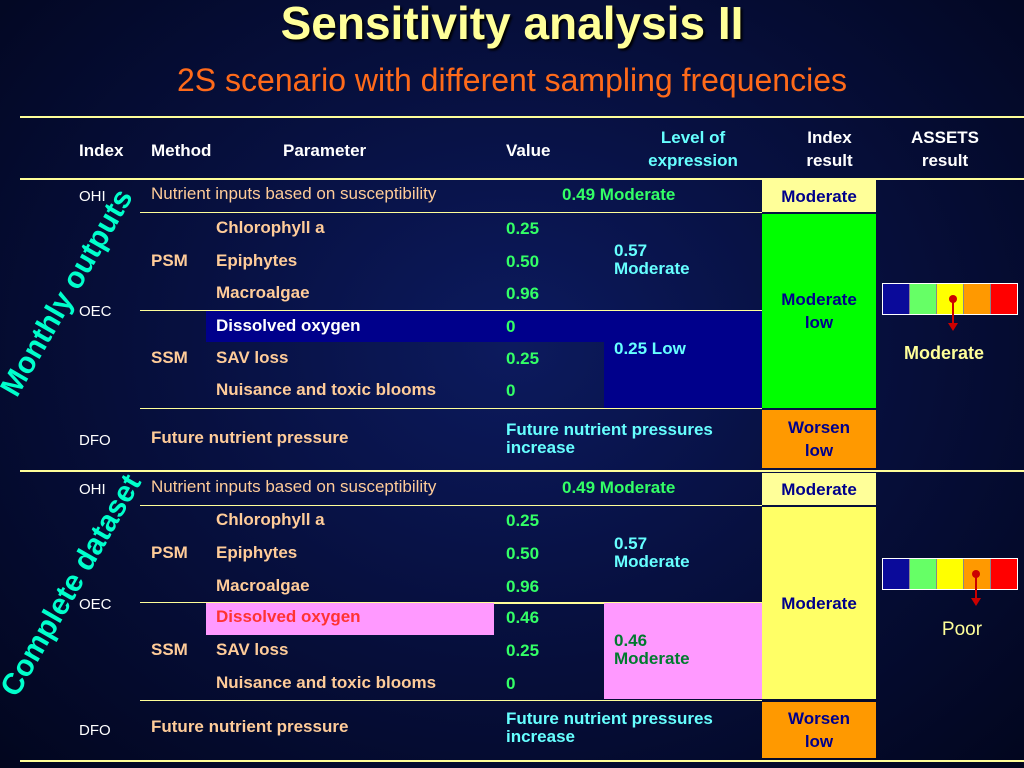 This screenshot has height=768, width=1024. Describe the element at coordinates (652, 649) in the screenshot. I see `complete-ssm-level: 0.46 Moderate` at that location.